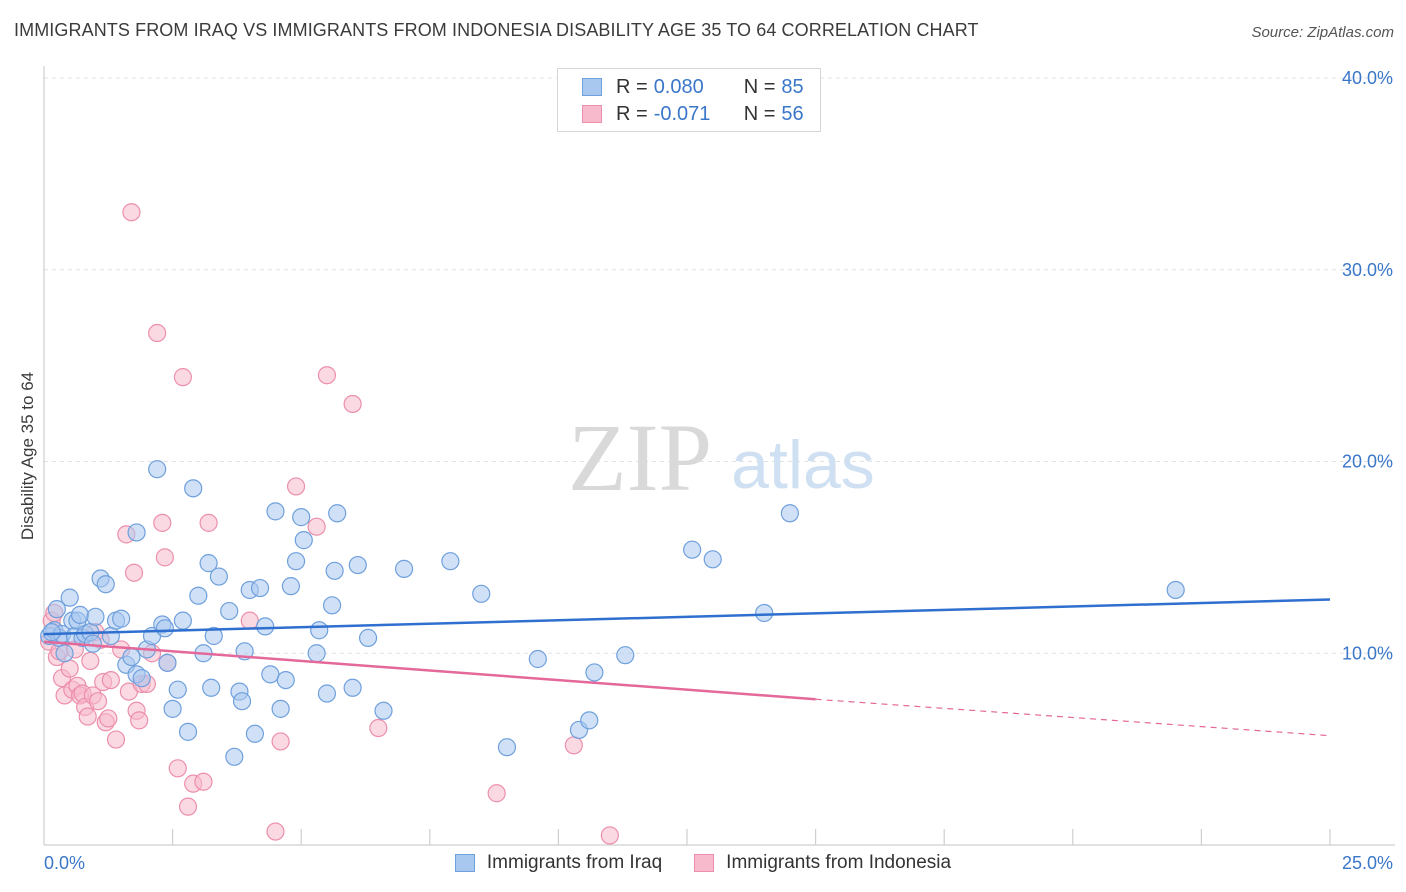 This screenshot has width=1406, height=892. I want to click on legend-swatch-indonesia, so click(704, 863).